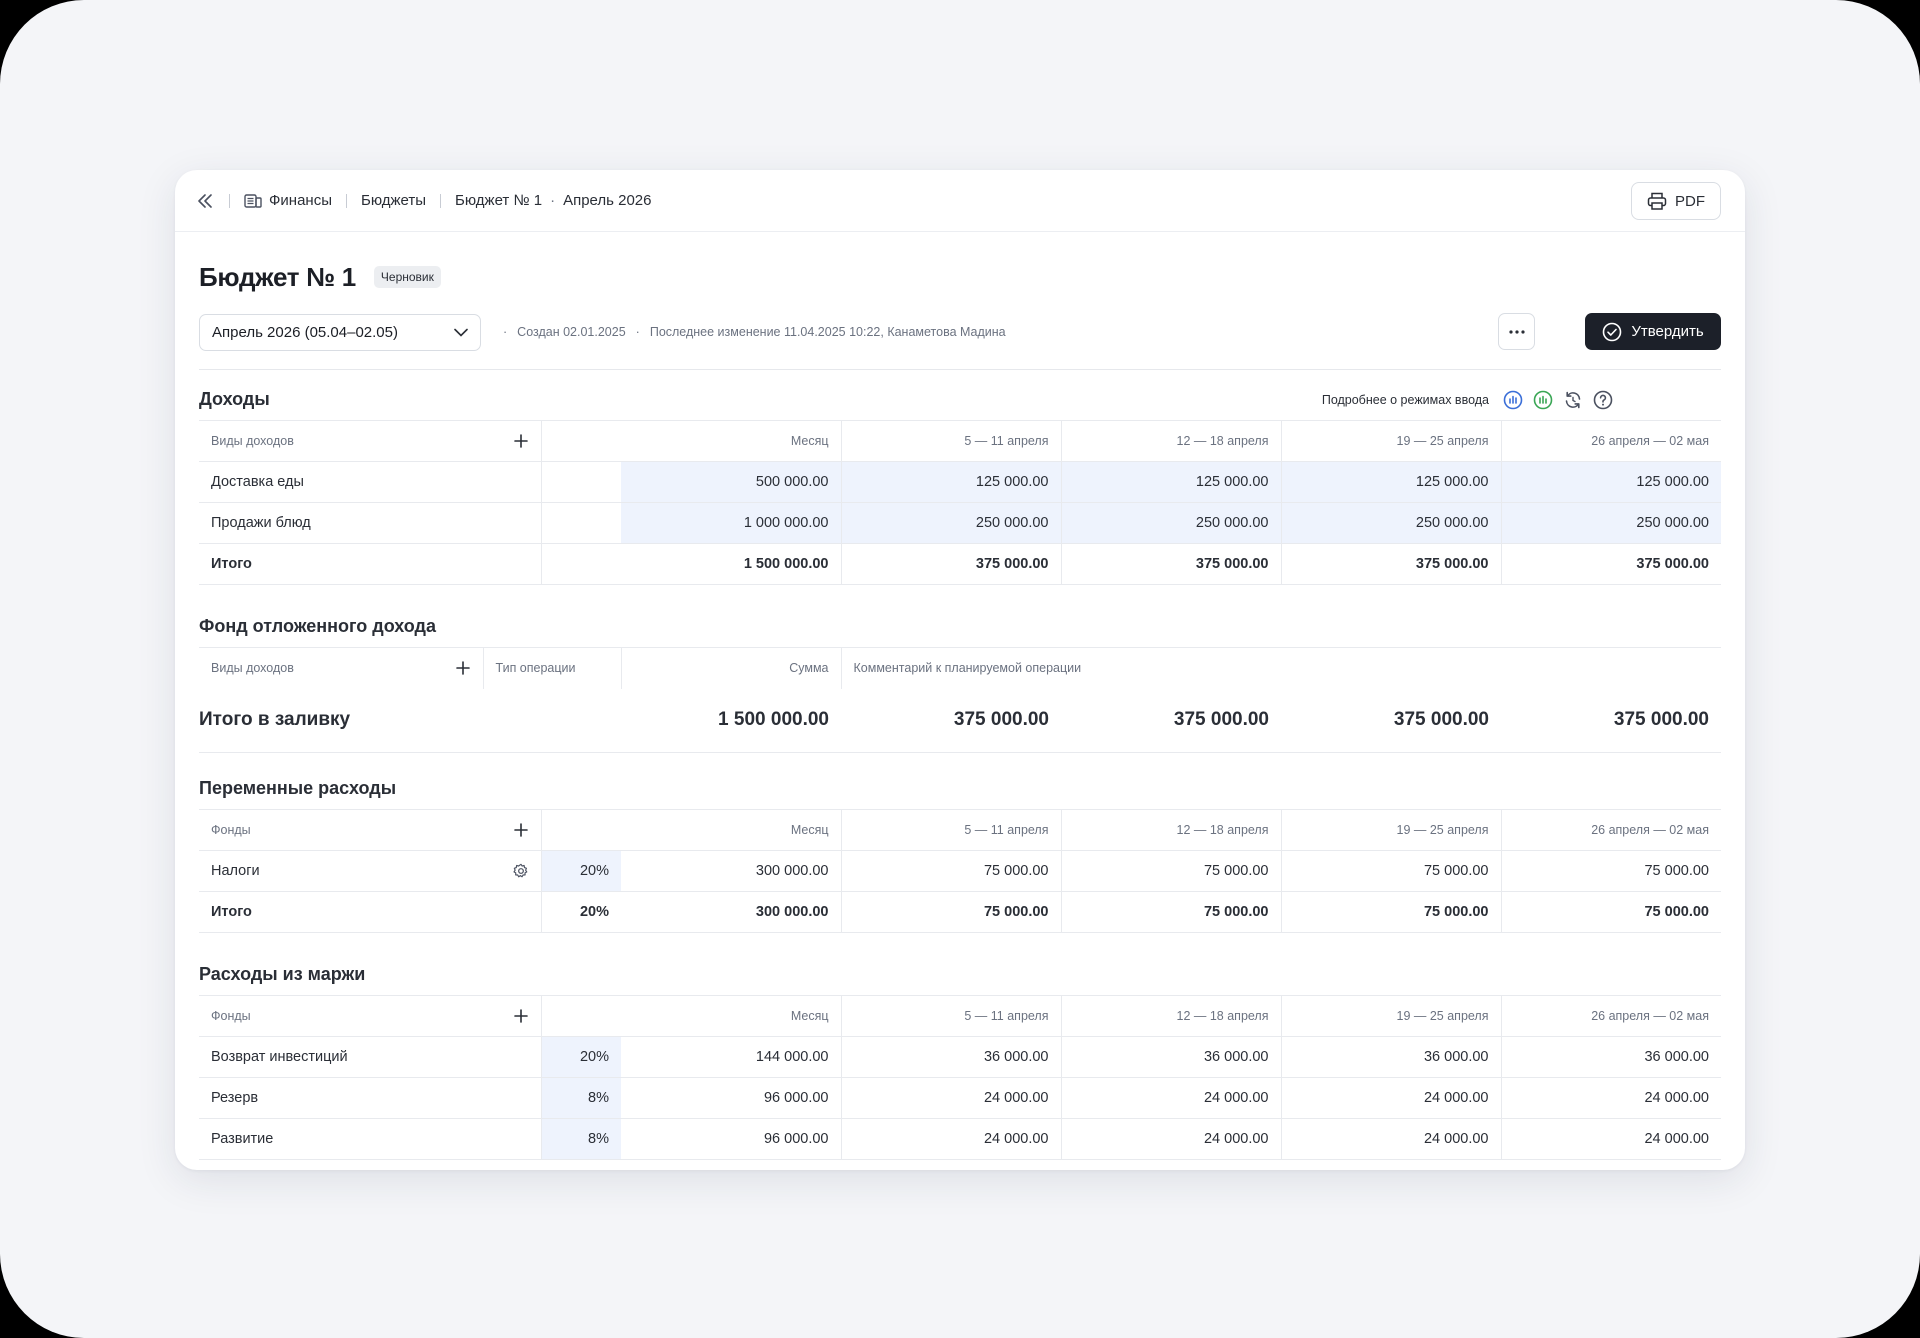 The width and height of the screenshot is (1920, 1338). I want to click on breadcrumb-budgets: Бюджеты, so click(393, 200).